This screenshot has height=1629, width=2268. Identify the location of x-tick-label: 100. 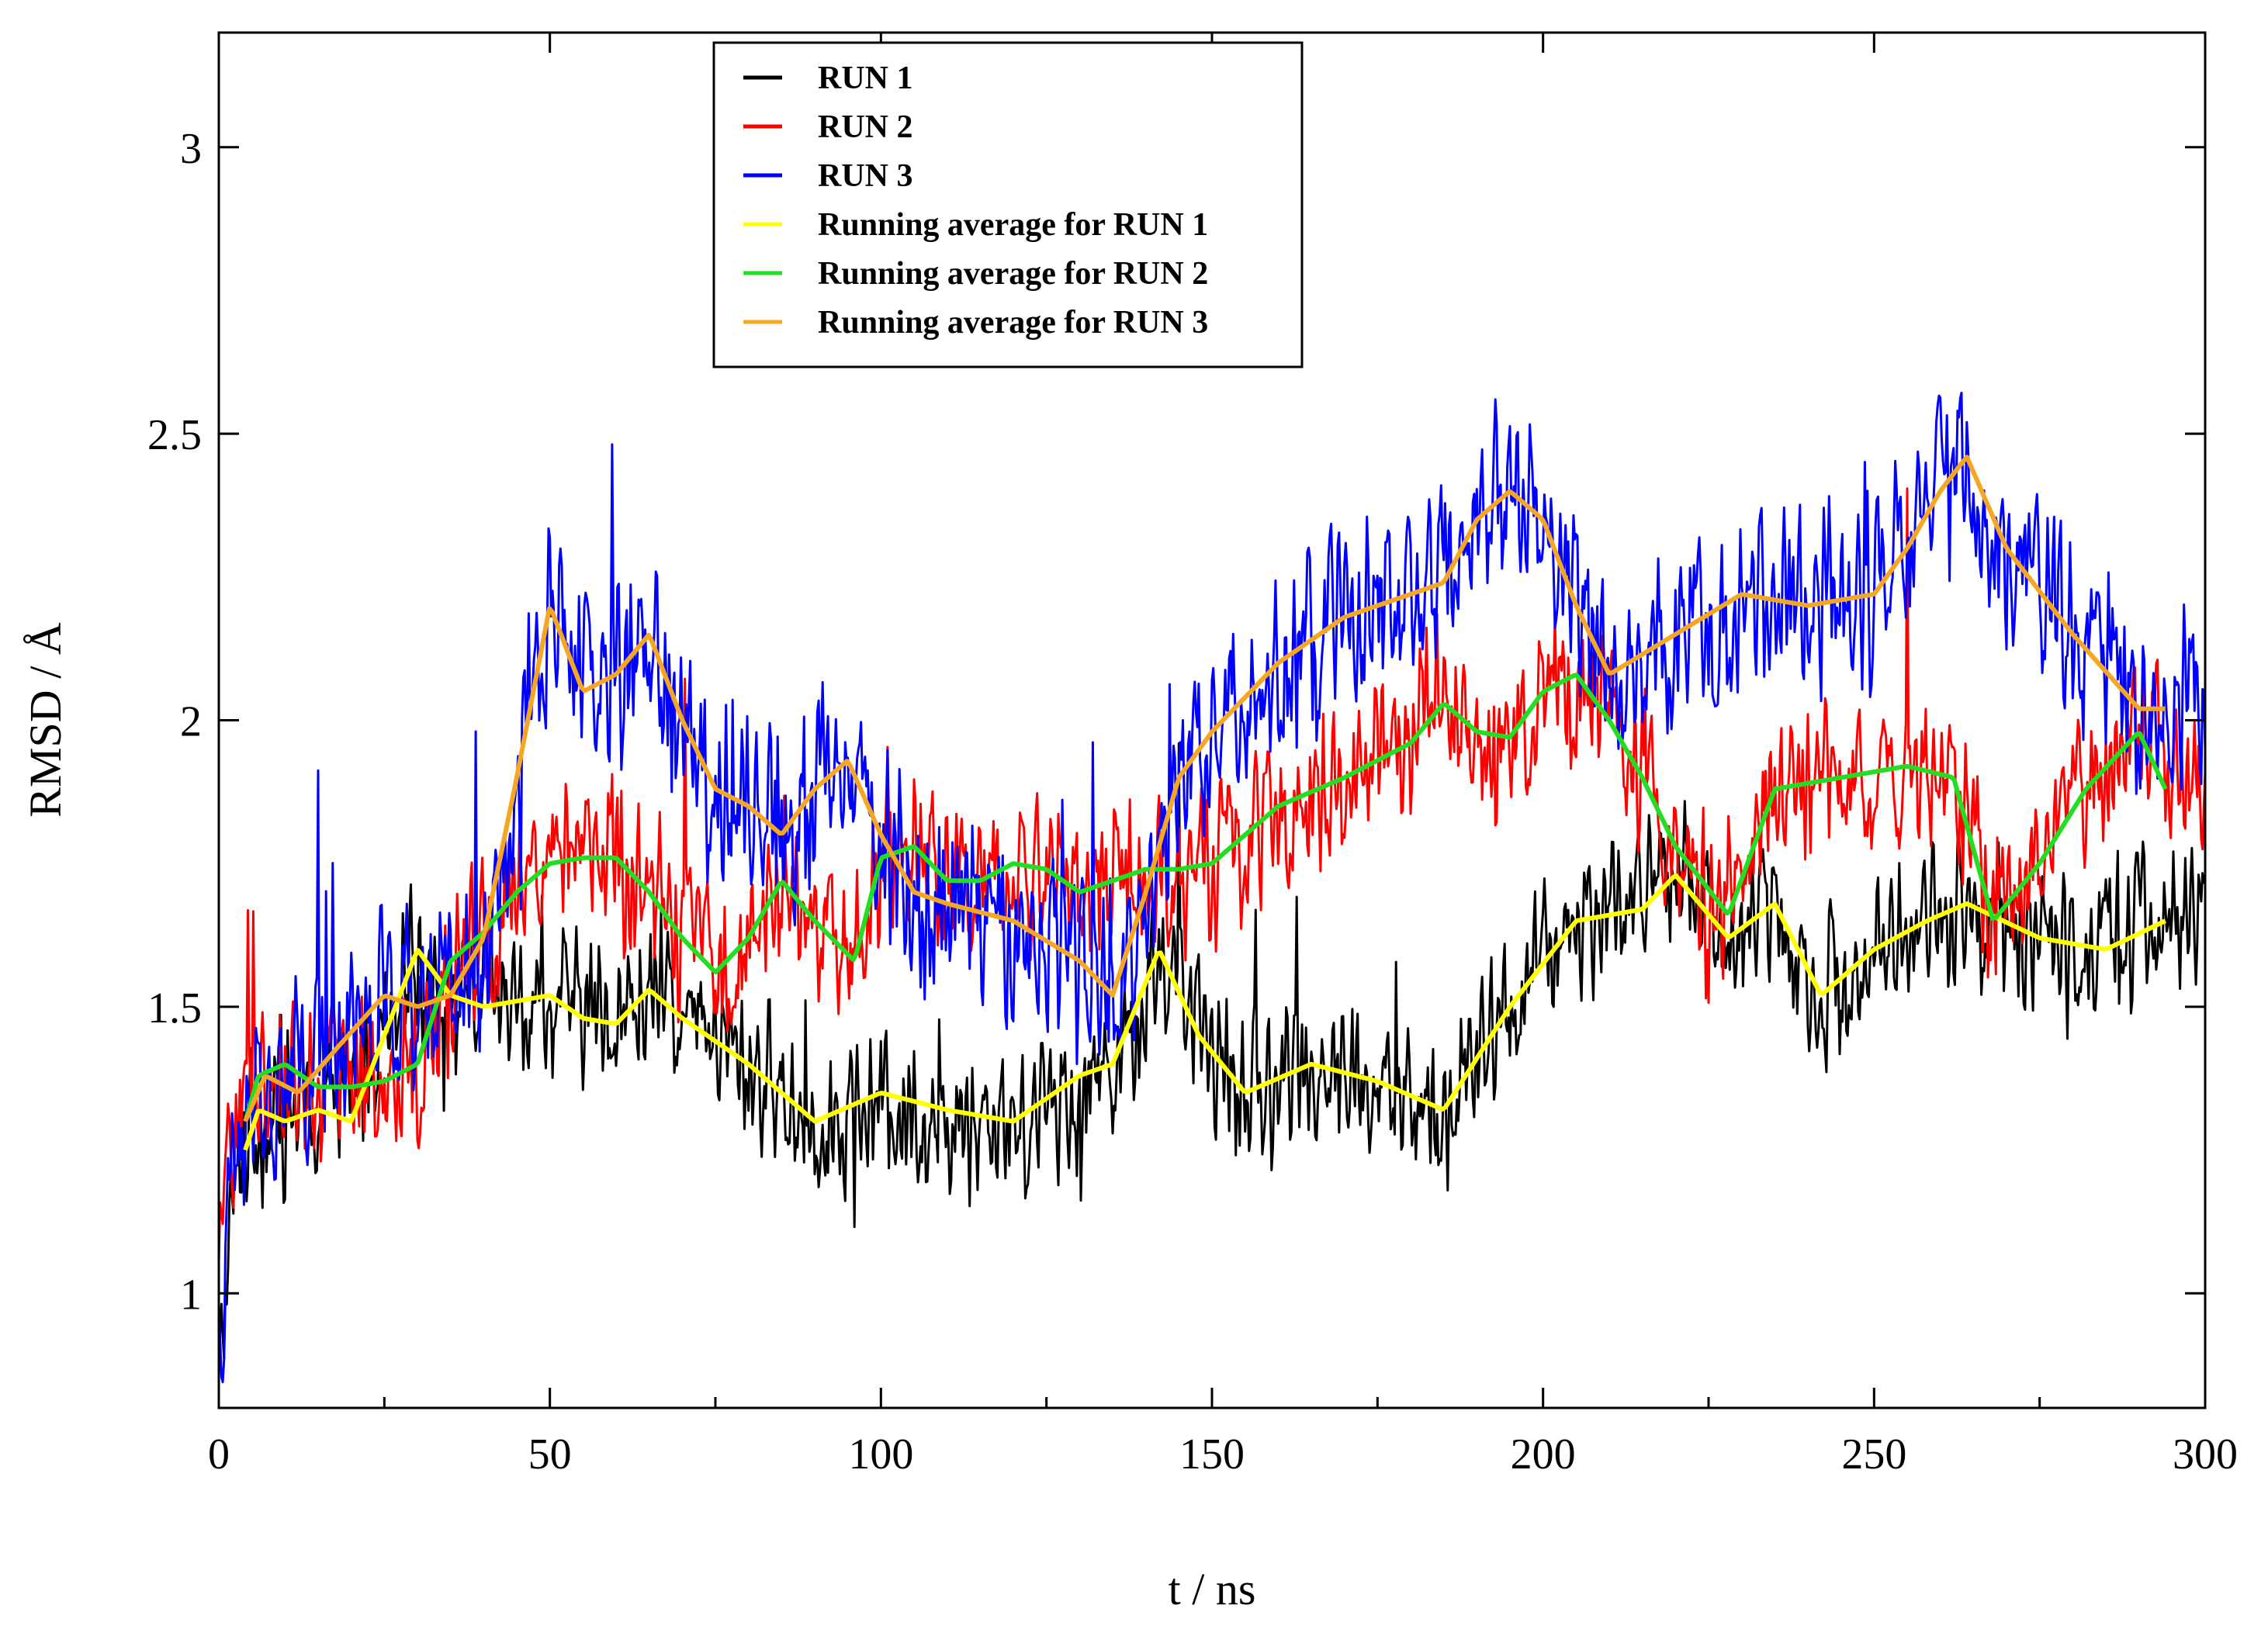
(881, 1454).